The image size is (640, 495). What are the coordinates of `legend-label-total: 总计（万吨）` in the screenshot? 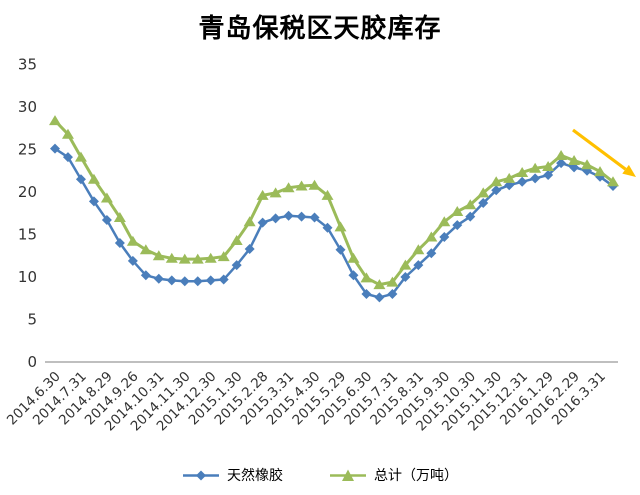 It's located at (416, 476).